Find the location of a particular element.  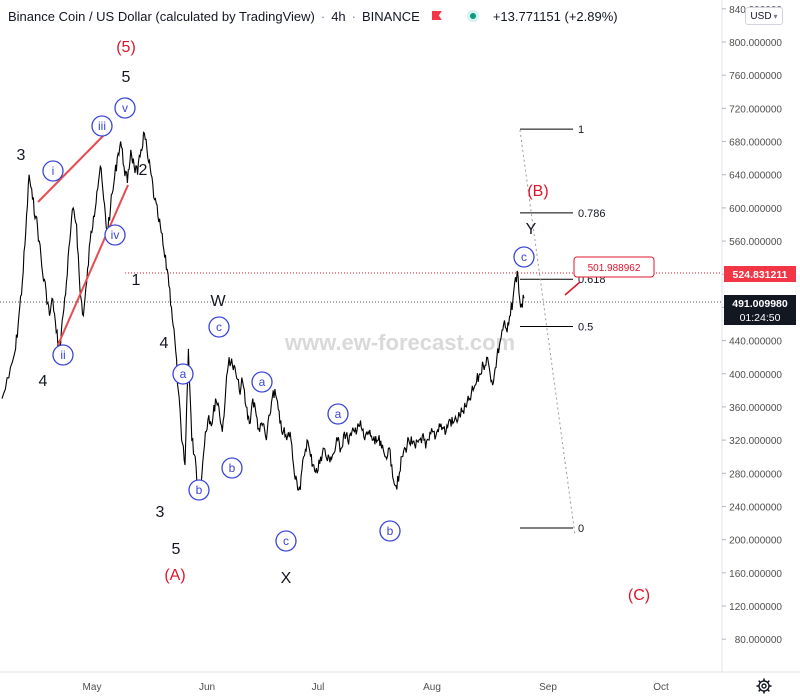

time-tick-label: Oct is located at coordinates (661, 687).